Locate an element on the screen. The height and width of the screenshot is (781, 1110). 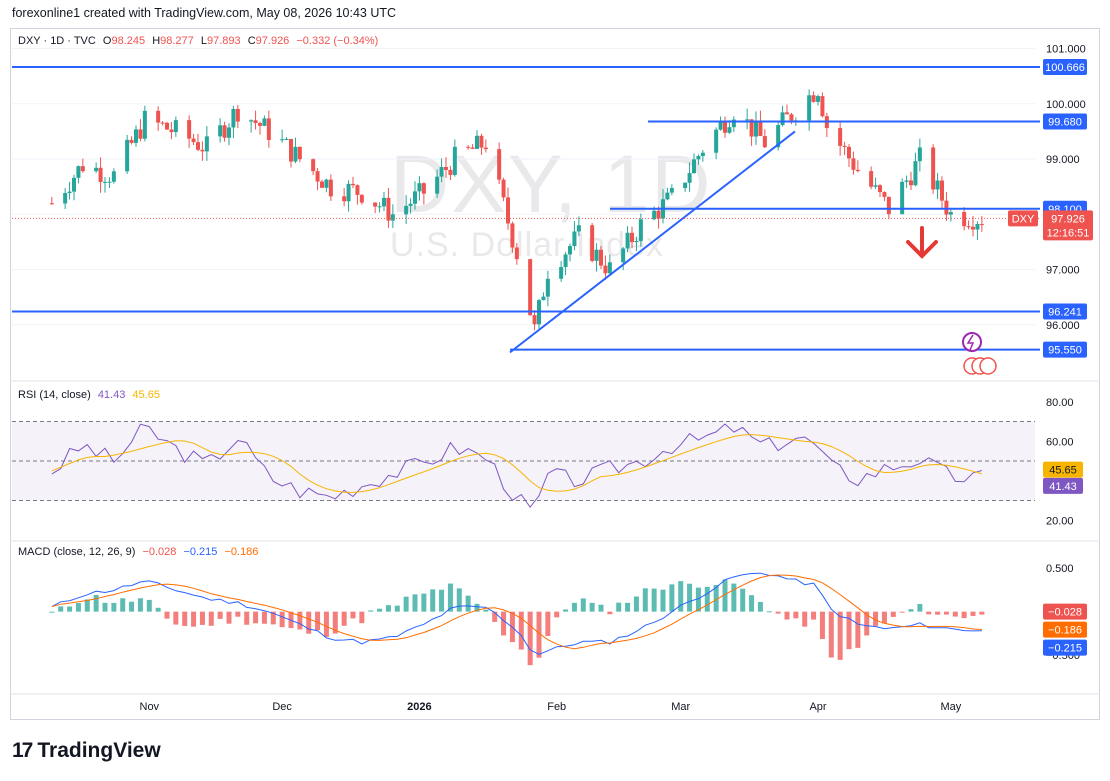
rsi-line is located at coordinates (517, 466).